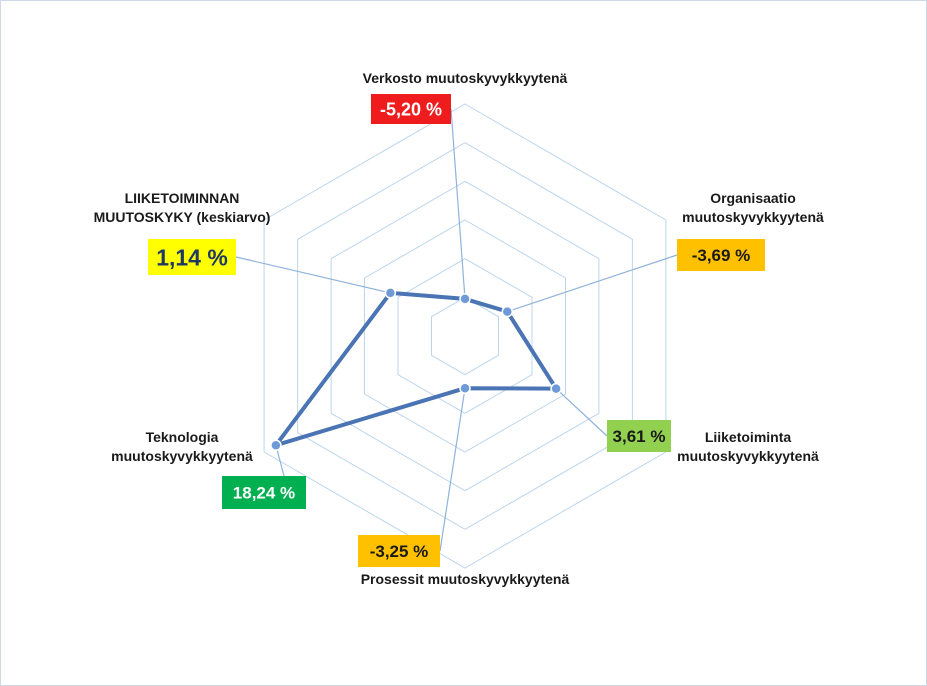  I want to click on value-label: 18,24 %, so click(264, 493).